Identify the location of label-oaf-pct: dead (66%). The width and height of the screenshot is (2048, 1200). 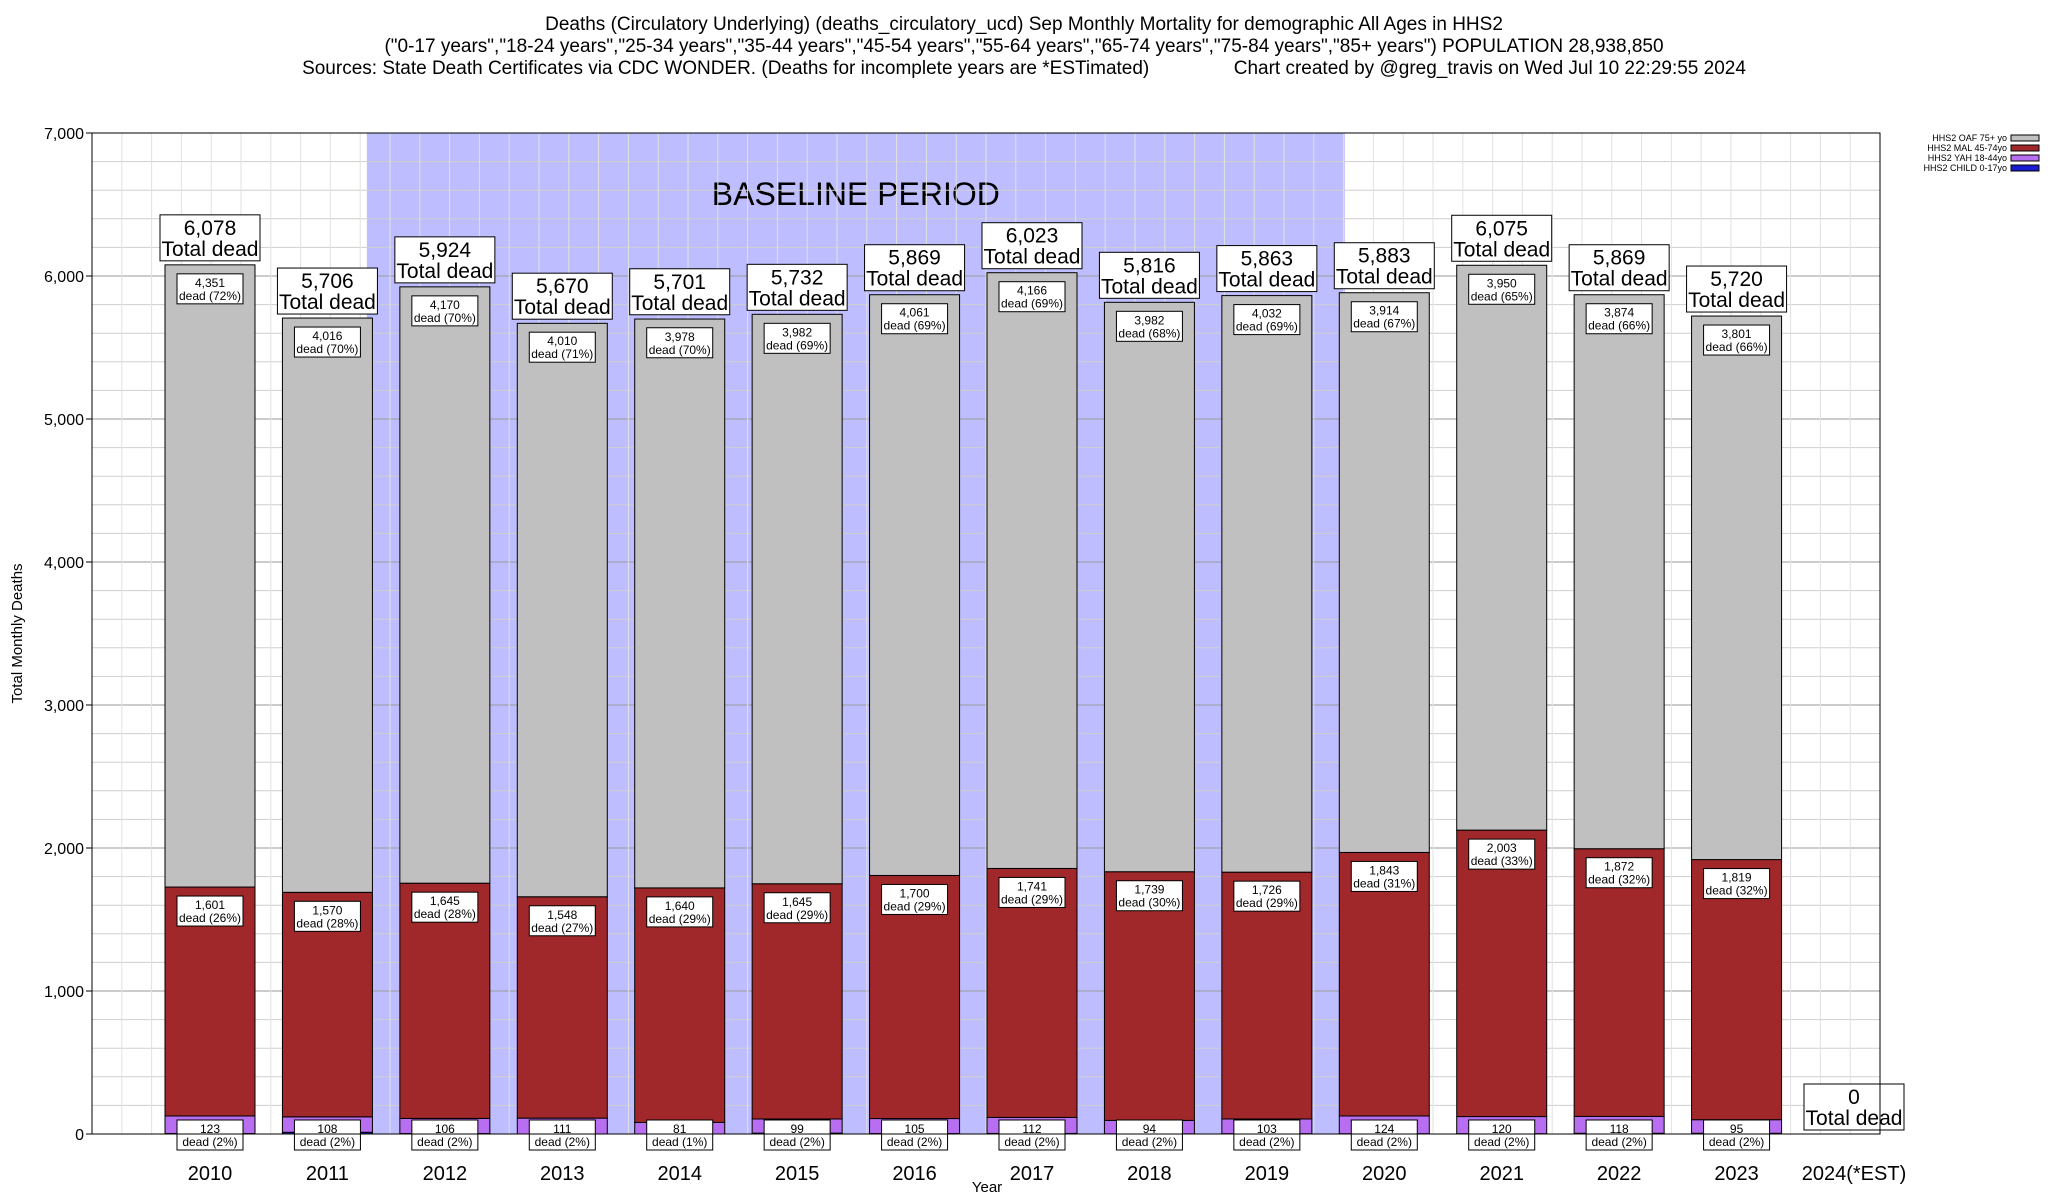
(1619, 326).